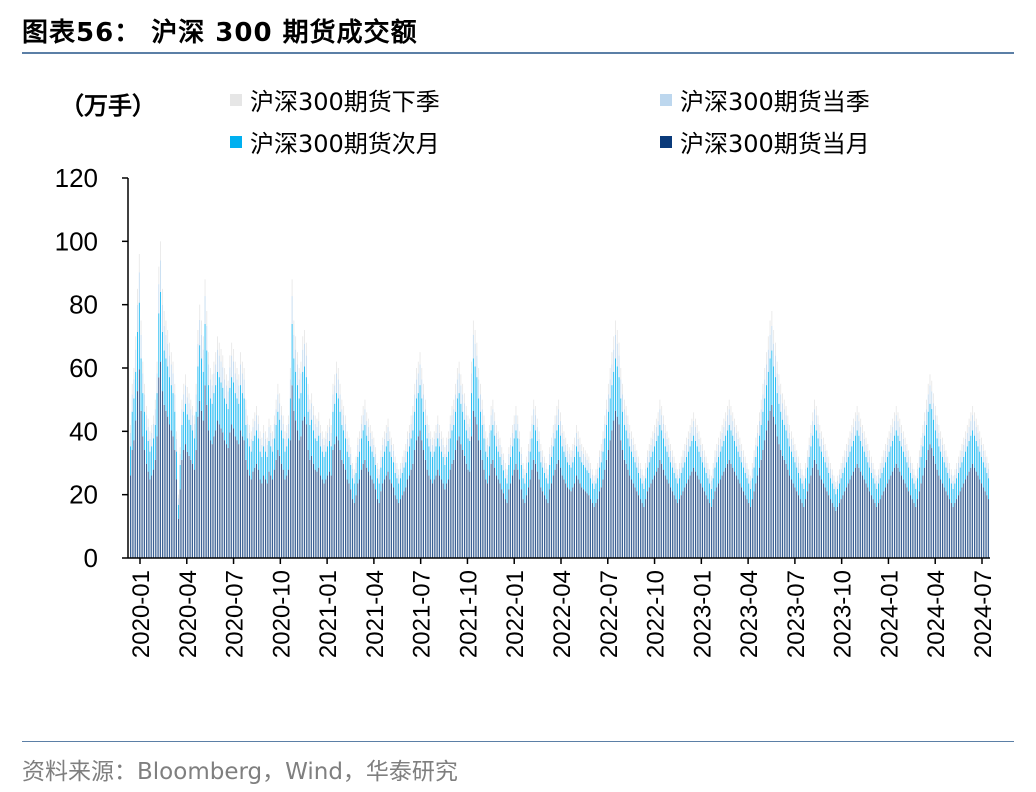  What do you see at coordinates (236, 99) in the screenshot?
I see `legend-swatch-next-quarter` at bounding box center [236, 99].